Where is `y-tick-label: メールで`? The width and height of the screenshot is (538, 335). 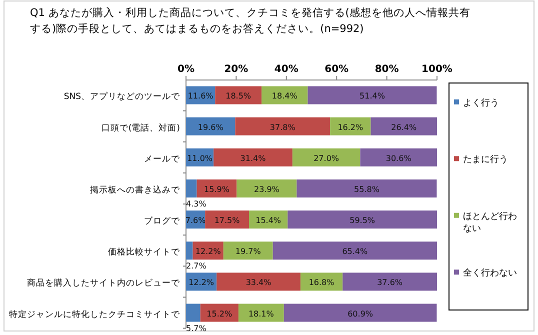 y-tick-label: メールで is located at coordinates (162, 159).